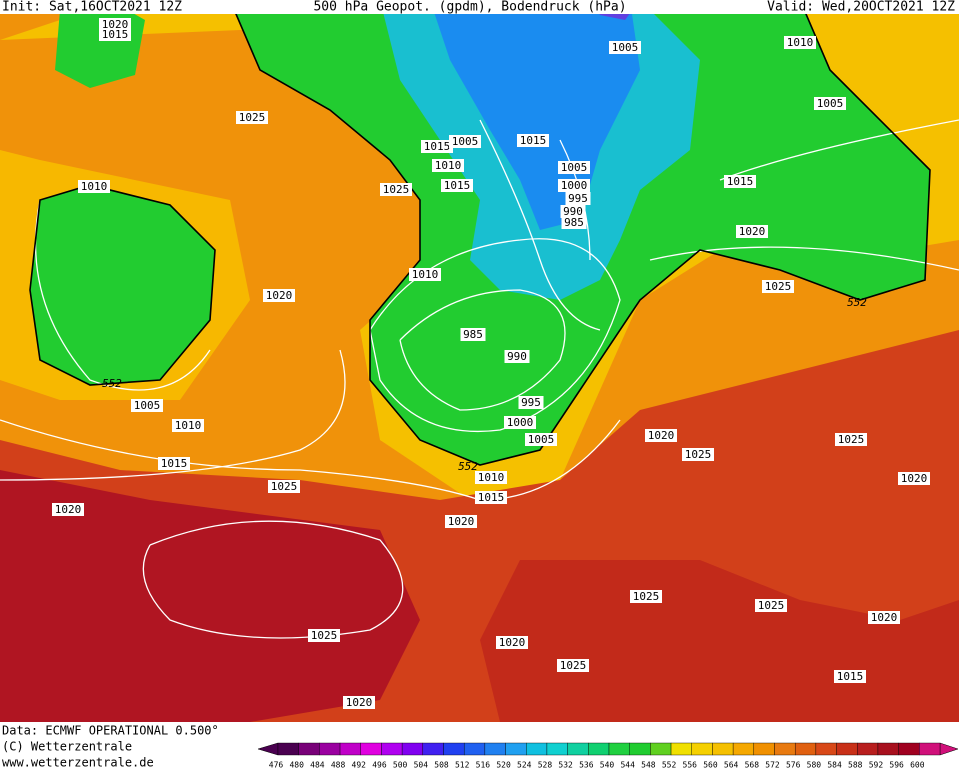 Image resolution: width=959 pixels, height=770 pixels. Describe the element at coordinates (627, 765) in the screenshot. I see `scale-label: 544` at that location.